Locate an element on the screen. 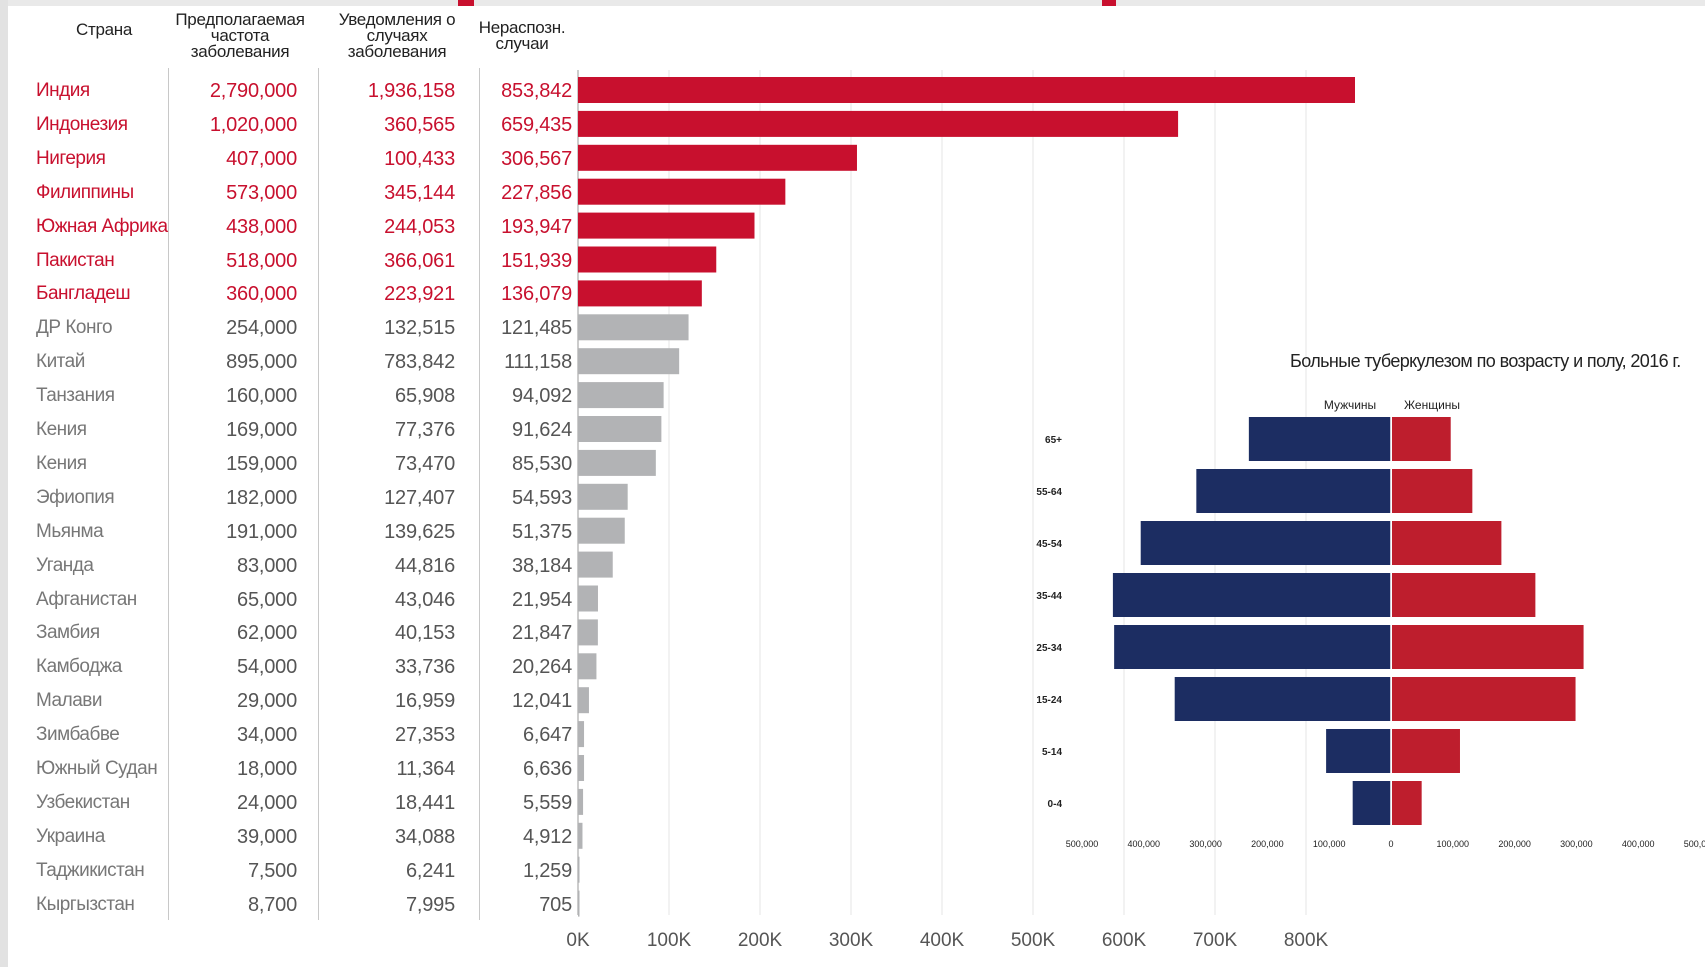  pyramid-x-tick-label: 400,000 is located at coordinates (1638, 844).